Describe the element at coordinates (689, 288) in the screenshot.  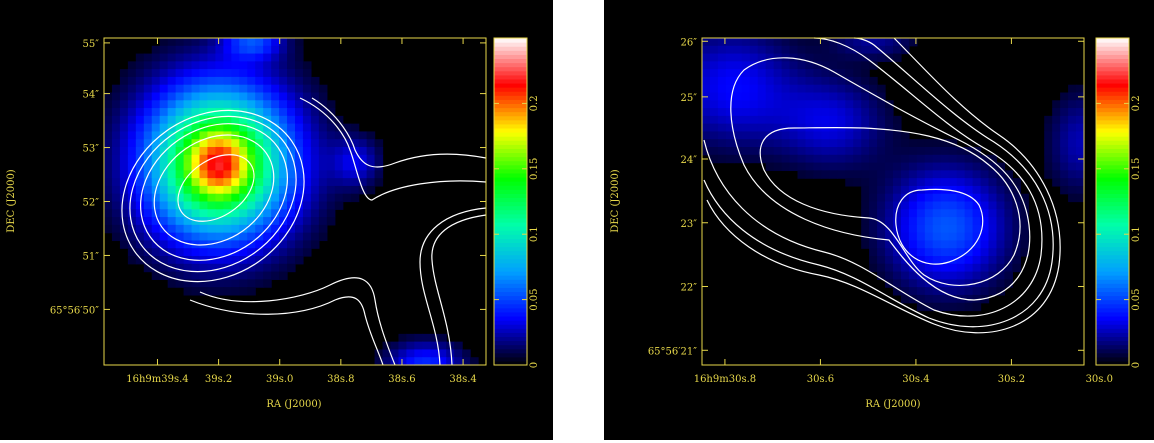
I see `y-tick-label: 22″` at that location.